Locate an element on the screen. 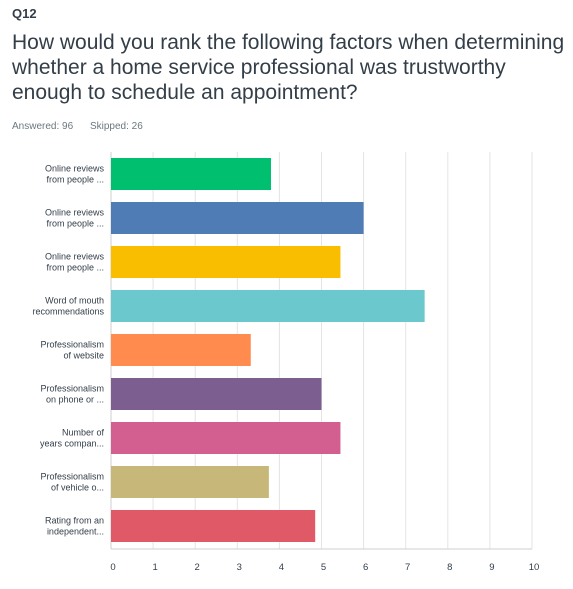  x-axis-ticks: 0 1 2 3 4 5 6 7 8 9 10 is located at coordinates (324, 567).